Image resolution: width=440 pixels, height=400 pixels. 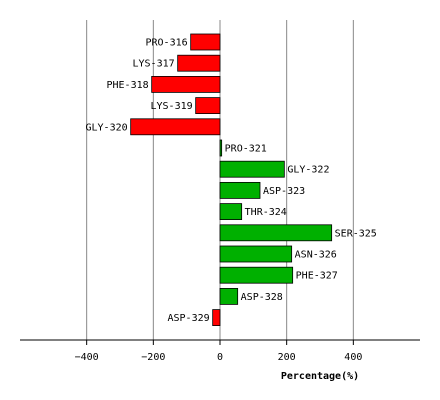 What do you see at coordinates (220, 357) in the screenshot?
I see `x-tick-label: 0` at bounding box center [220, 357].